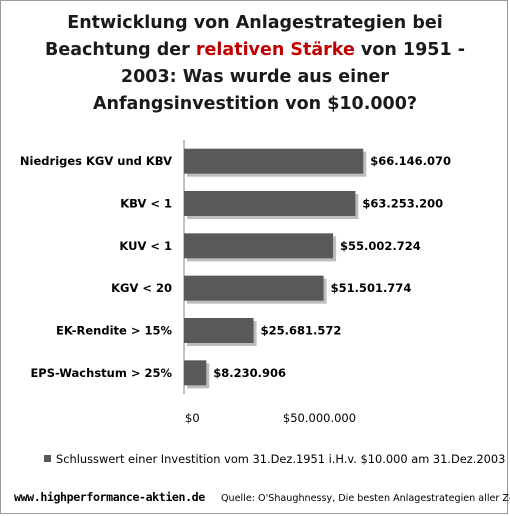  What do you see at coordinates (192, 418) in the screenshot?
I see `x-tick-label: $0` at bounding box center [192, 418].